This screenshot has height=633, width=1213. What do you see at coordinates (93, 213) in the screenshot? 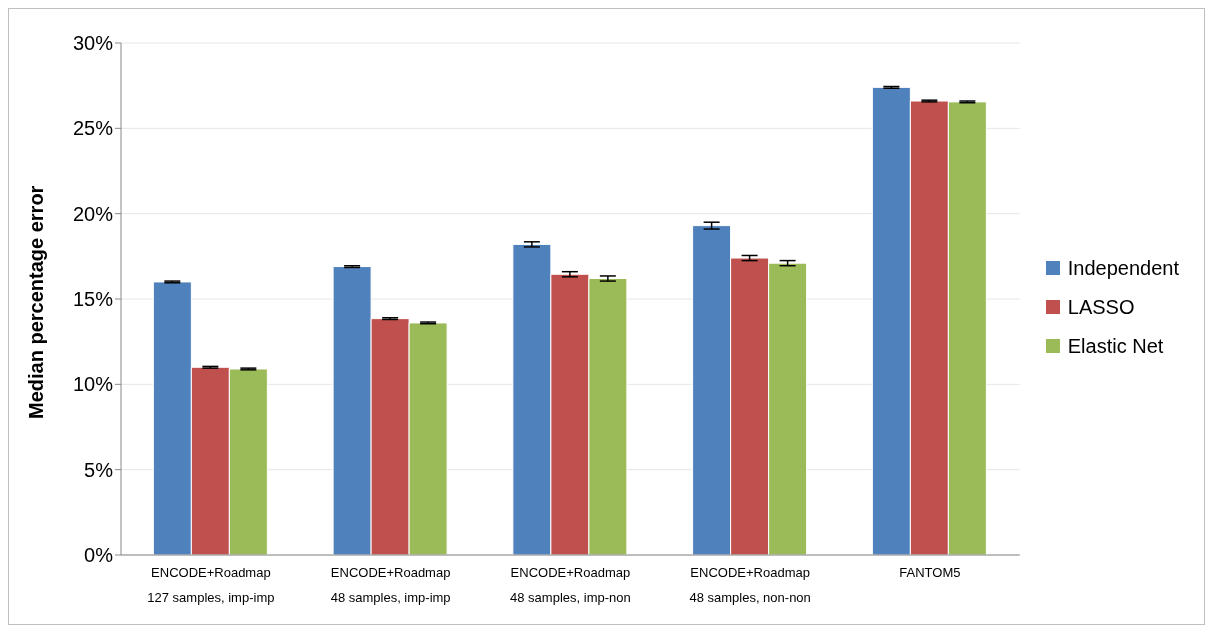
I see `y-tick-label: 20%` at bounding box center [93, 213].